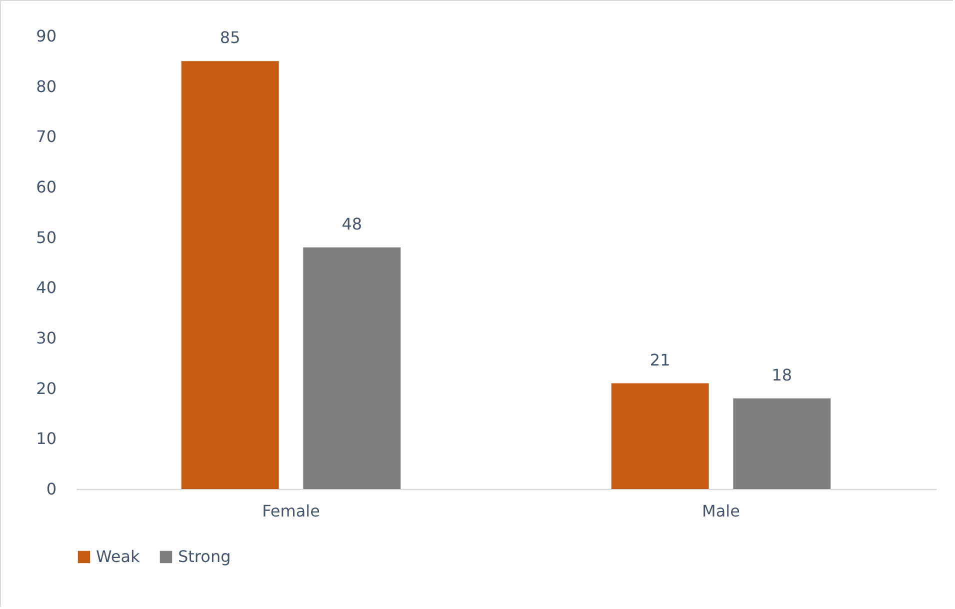 The width and height of the screenshot is (955, 609). Describe the element at coordinates (46, 86) in the screenshot. I see `y-tick-label: 80` at that location.